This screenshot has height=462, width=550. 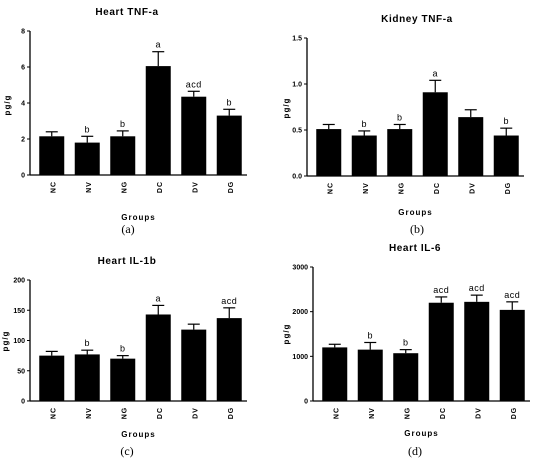 What do you see at coordinates (300, 357) in the screenshot?
I see `y-tick-label: 1000` at bounding box center [300, 357].